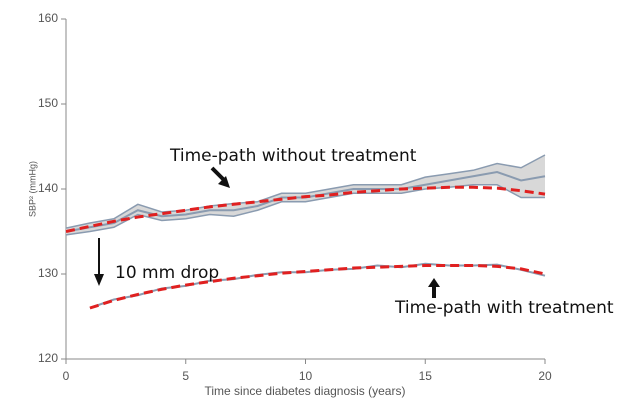 This screenshot has height=401, width=636. What do you see at coordinates (48, 18) in the screenshot?
I see `y-tick-label: 160` at bounding box center [48, 18].